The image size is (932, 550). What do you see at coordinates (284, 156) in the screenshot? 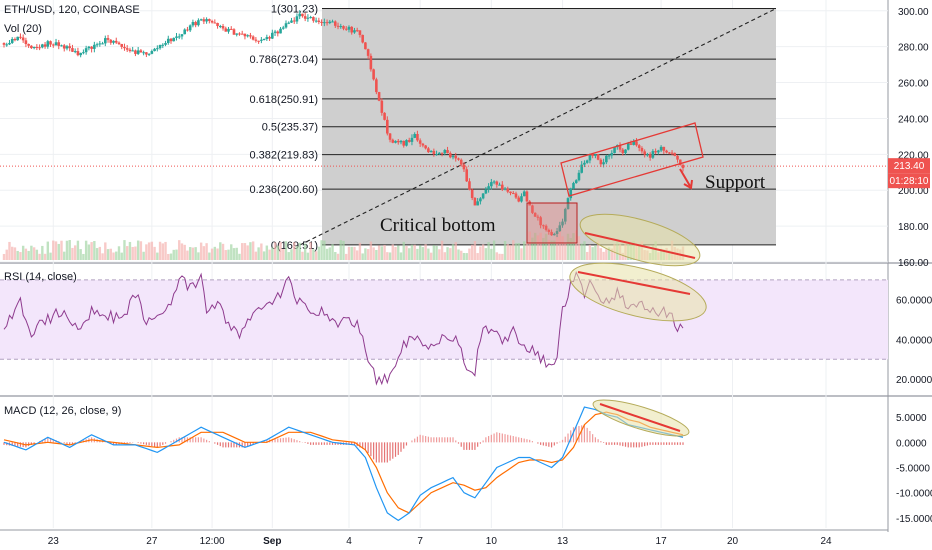
I see `fib-level-label: 0.382(219.83)` at bounding box center [284, 156].